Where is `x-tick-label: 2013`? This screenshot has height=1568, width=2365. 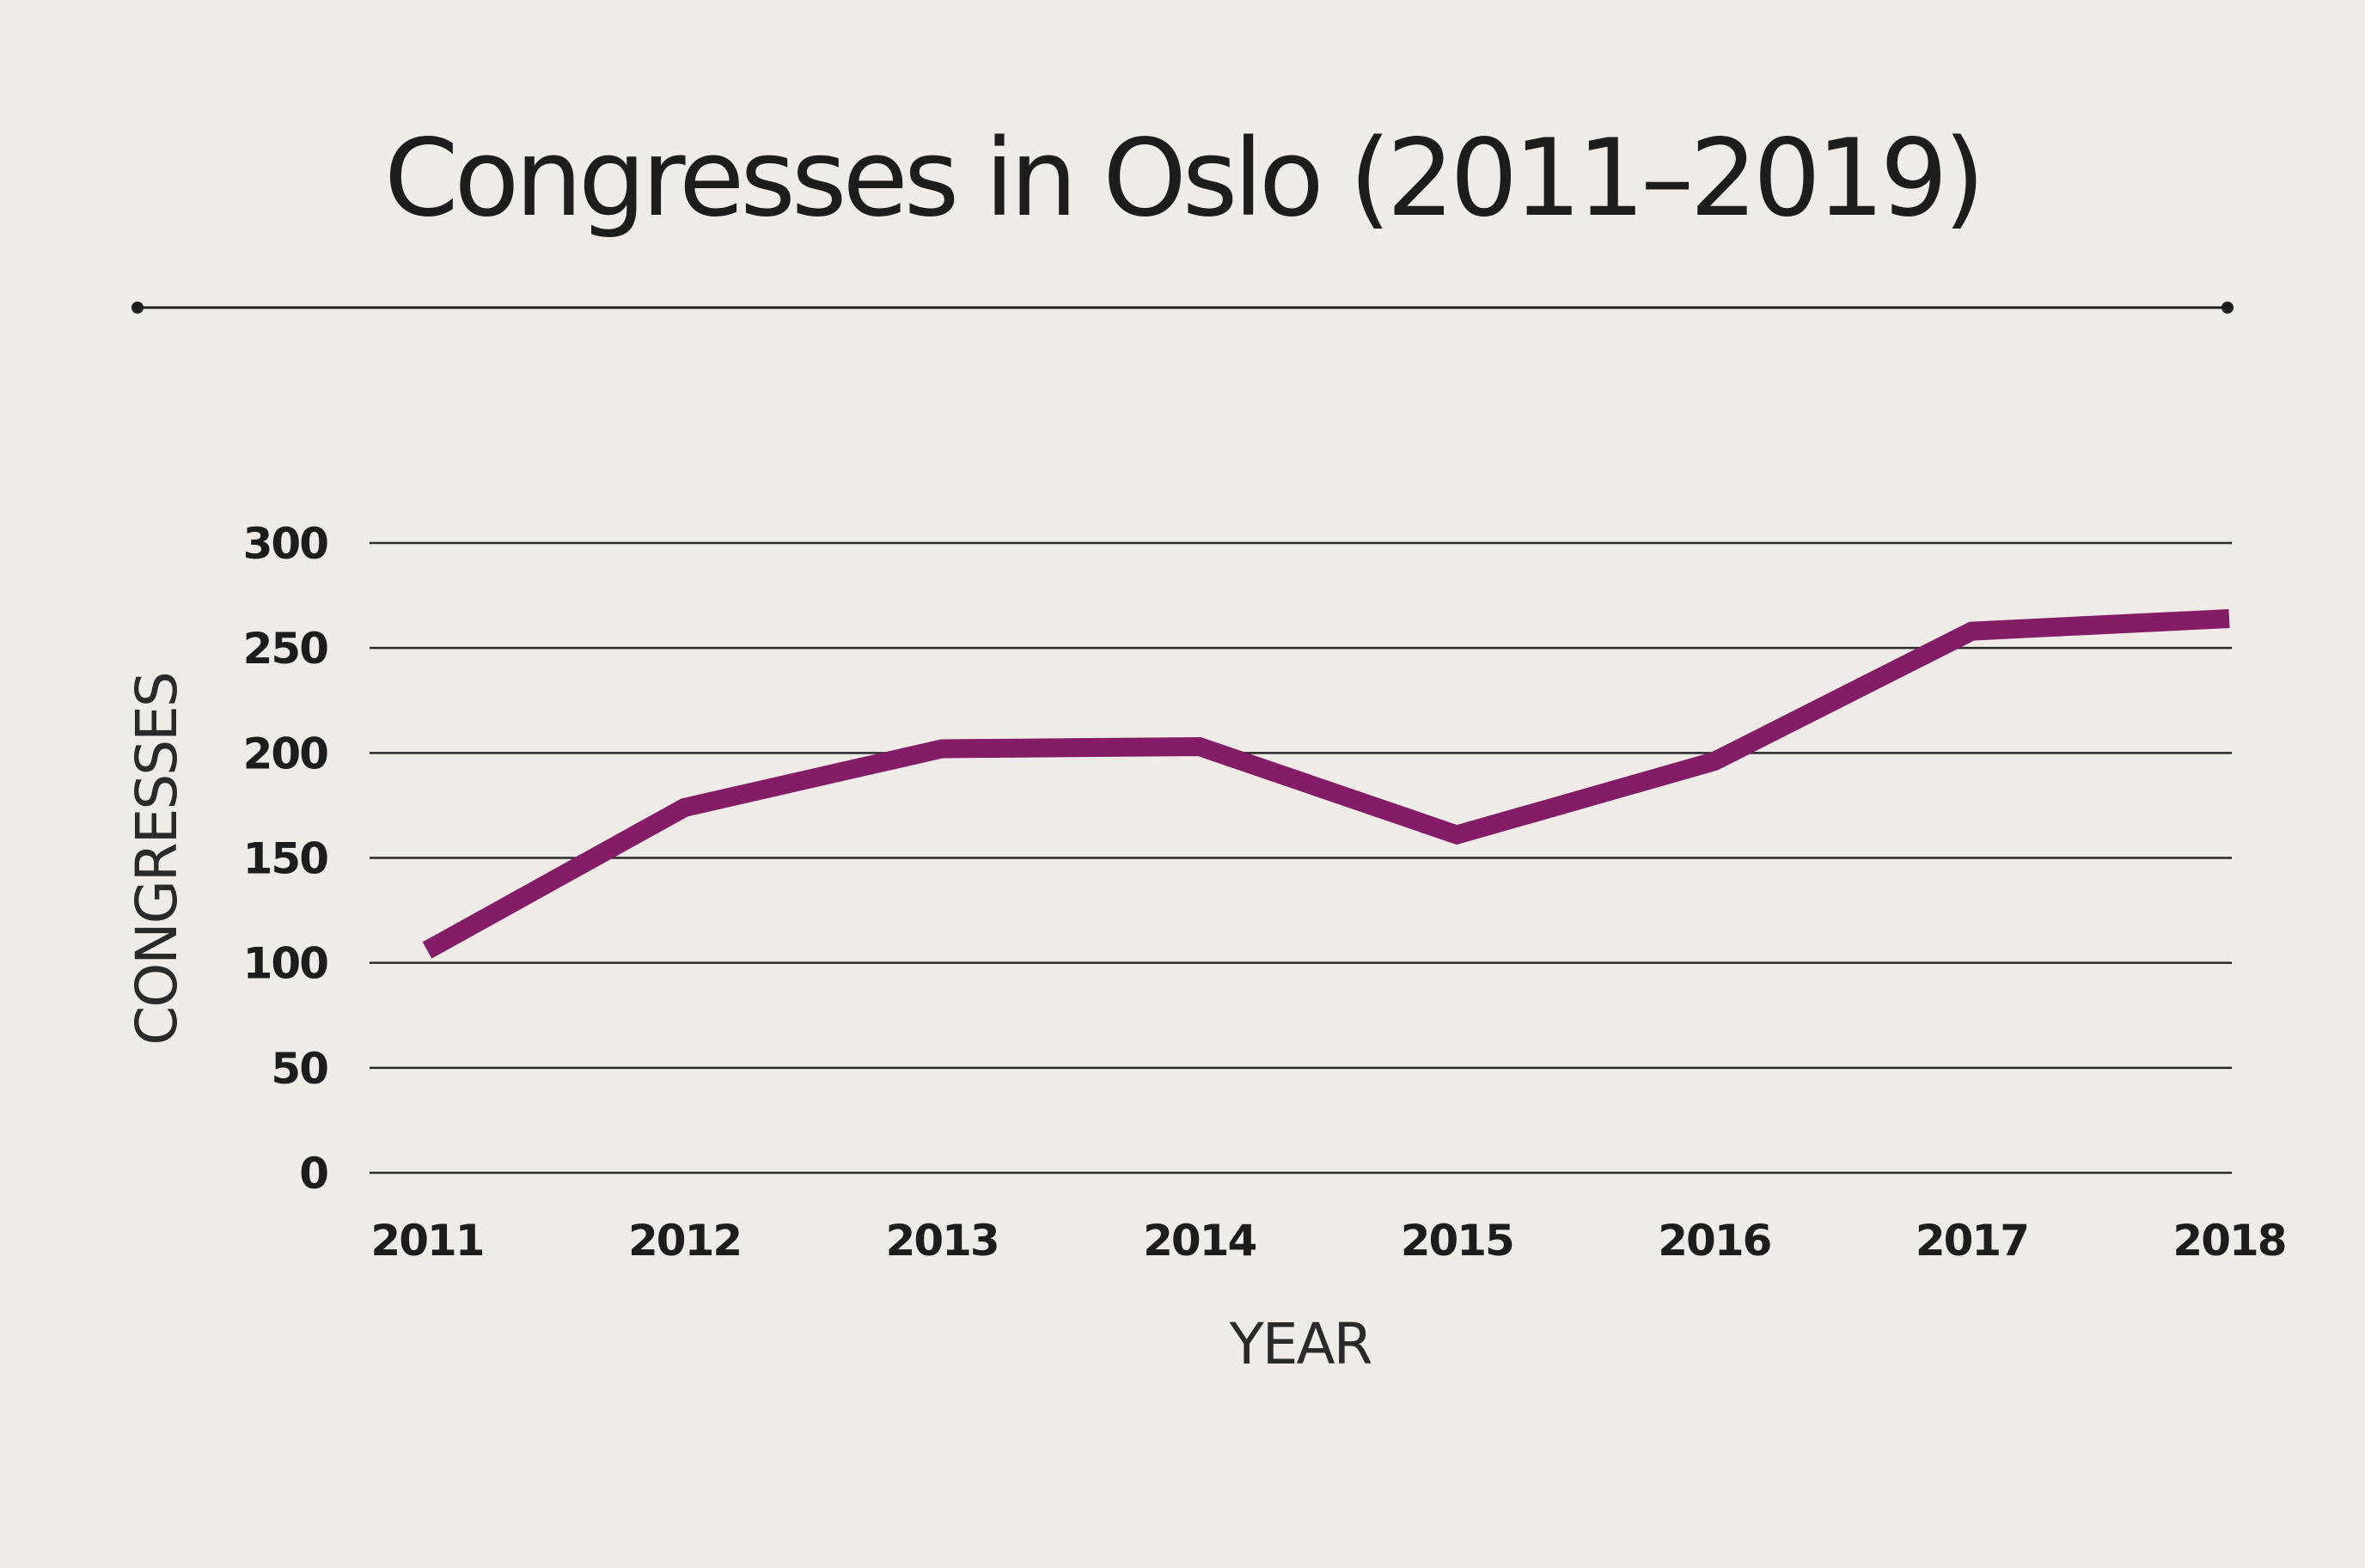
x-tick-label: 2013 is located at coordinates (942, 1241).